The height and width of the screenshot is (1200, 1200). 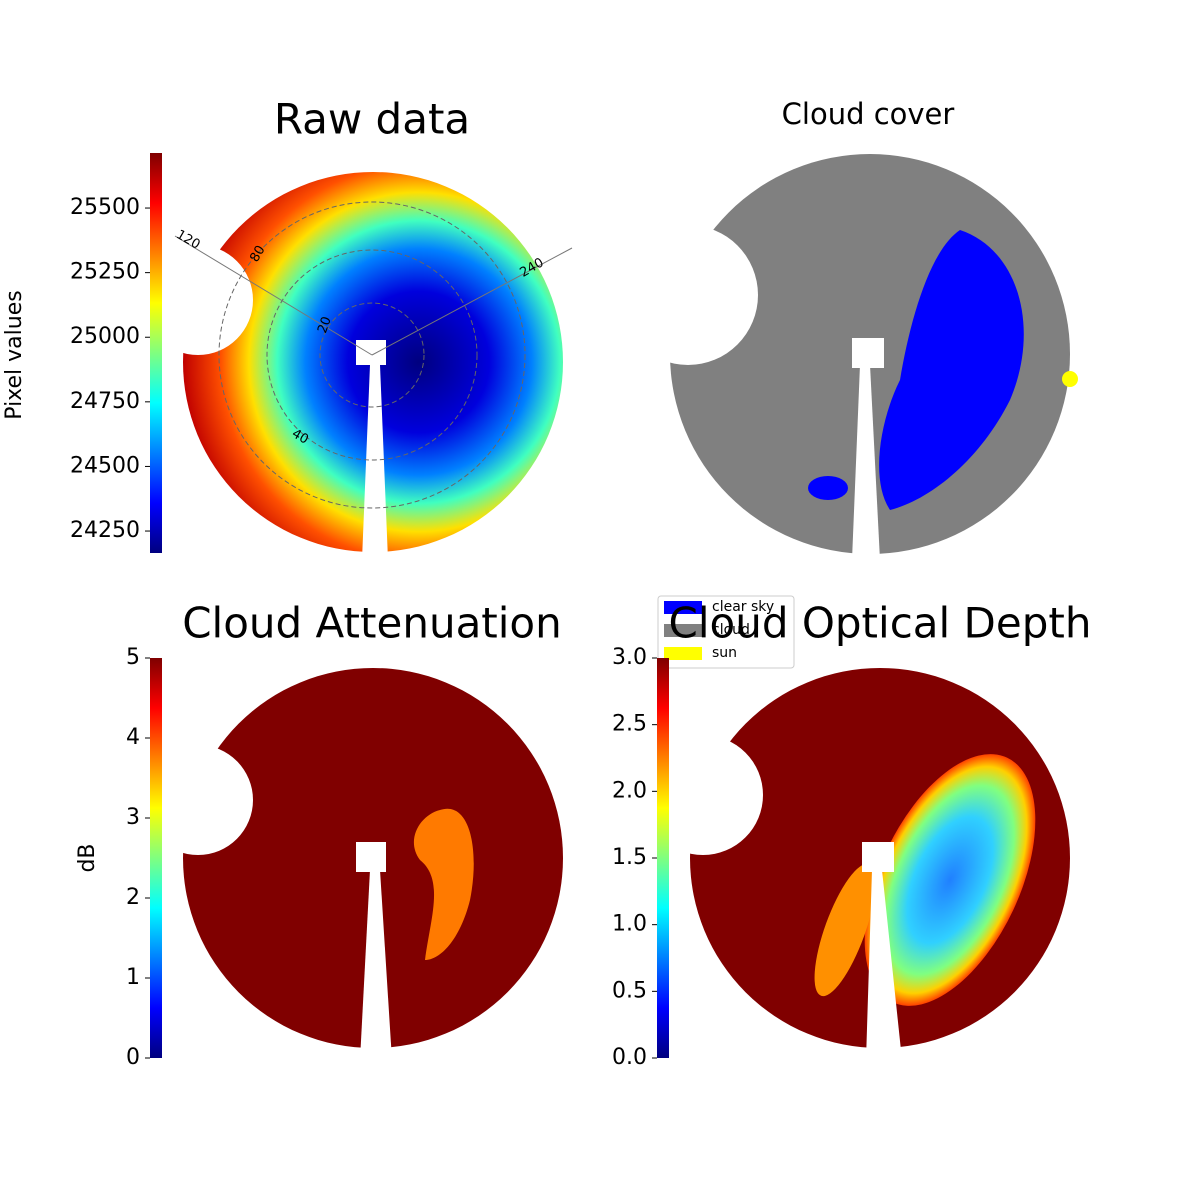 I want to click on colorbar-tick-label: 24250, so click(x=105, y=530).